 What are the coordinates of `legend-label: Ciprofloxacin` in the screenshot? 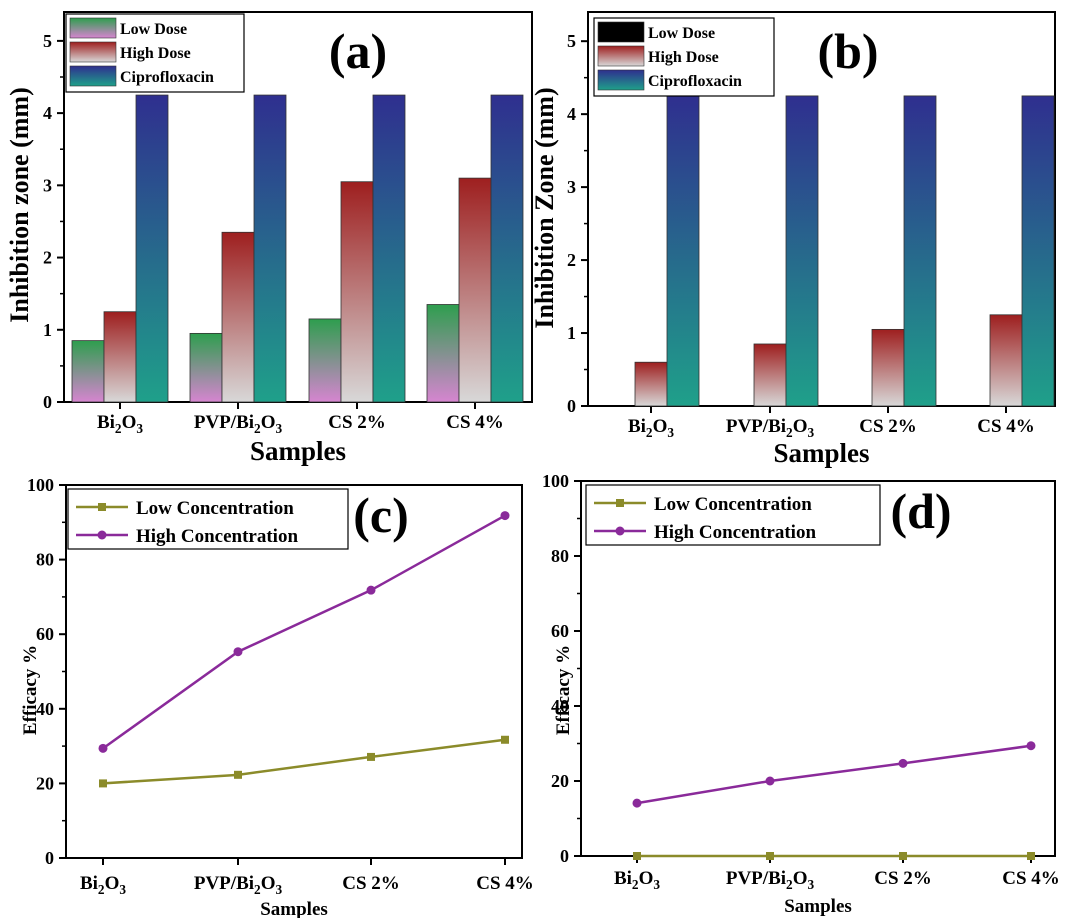 It's located at (167, 77).